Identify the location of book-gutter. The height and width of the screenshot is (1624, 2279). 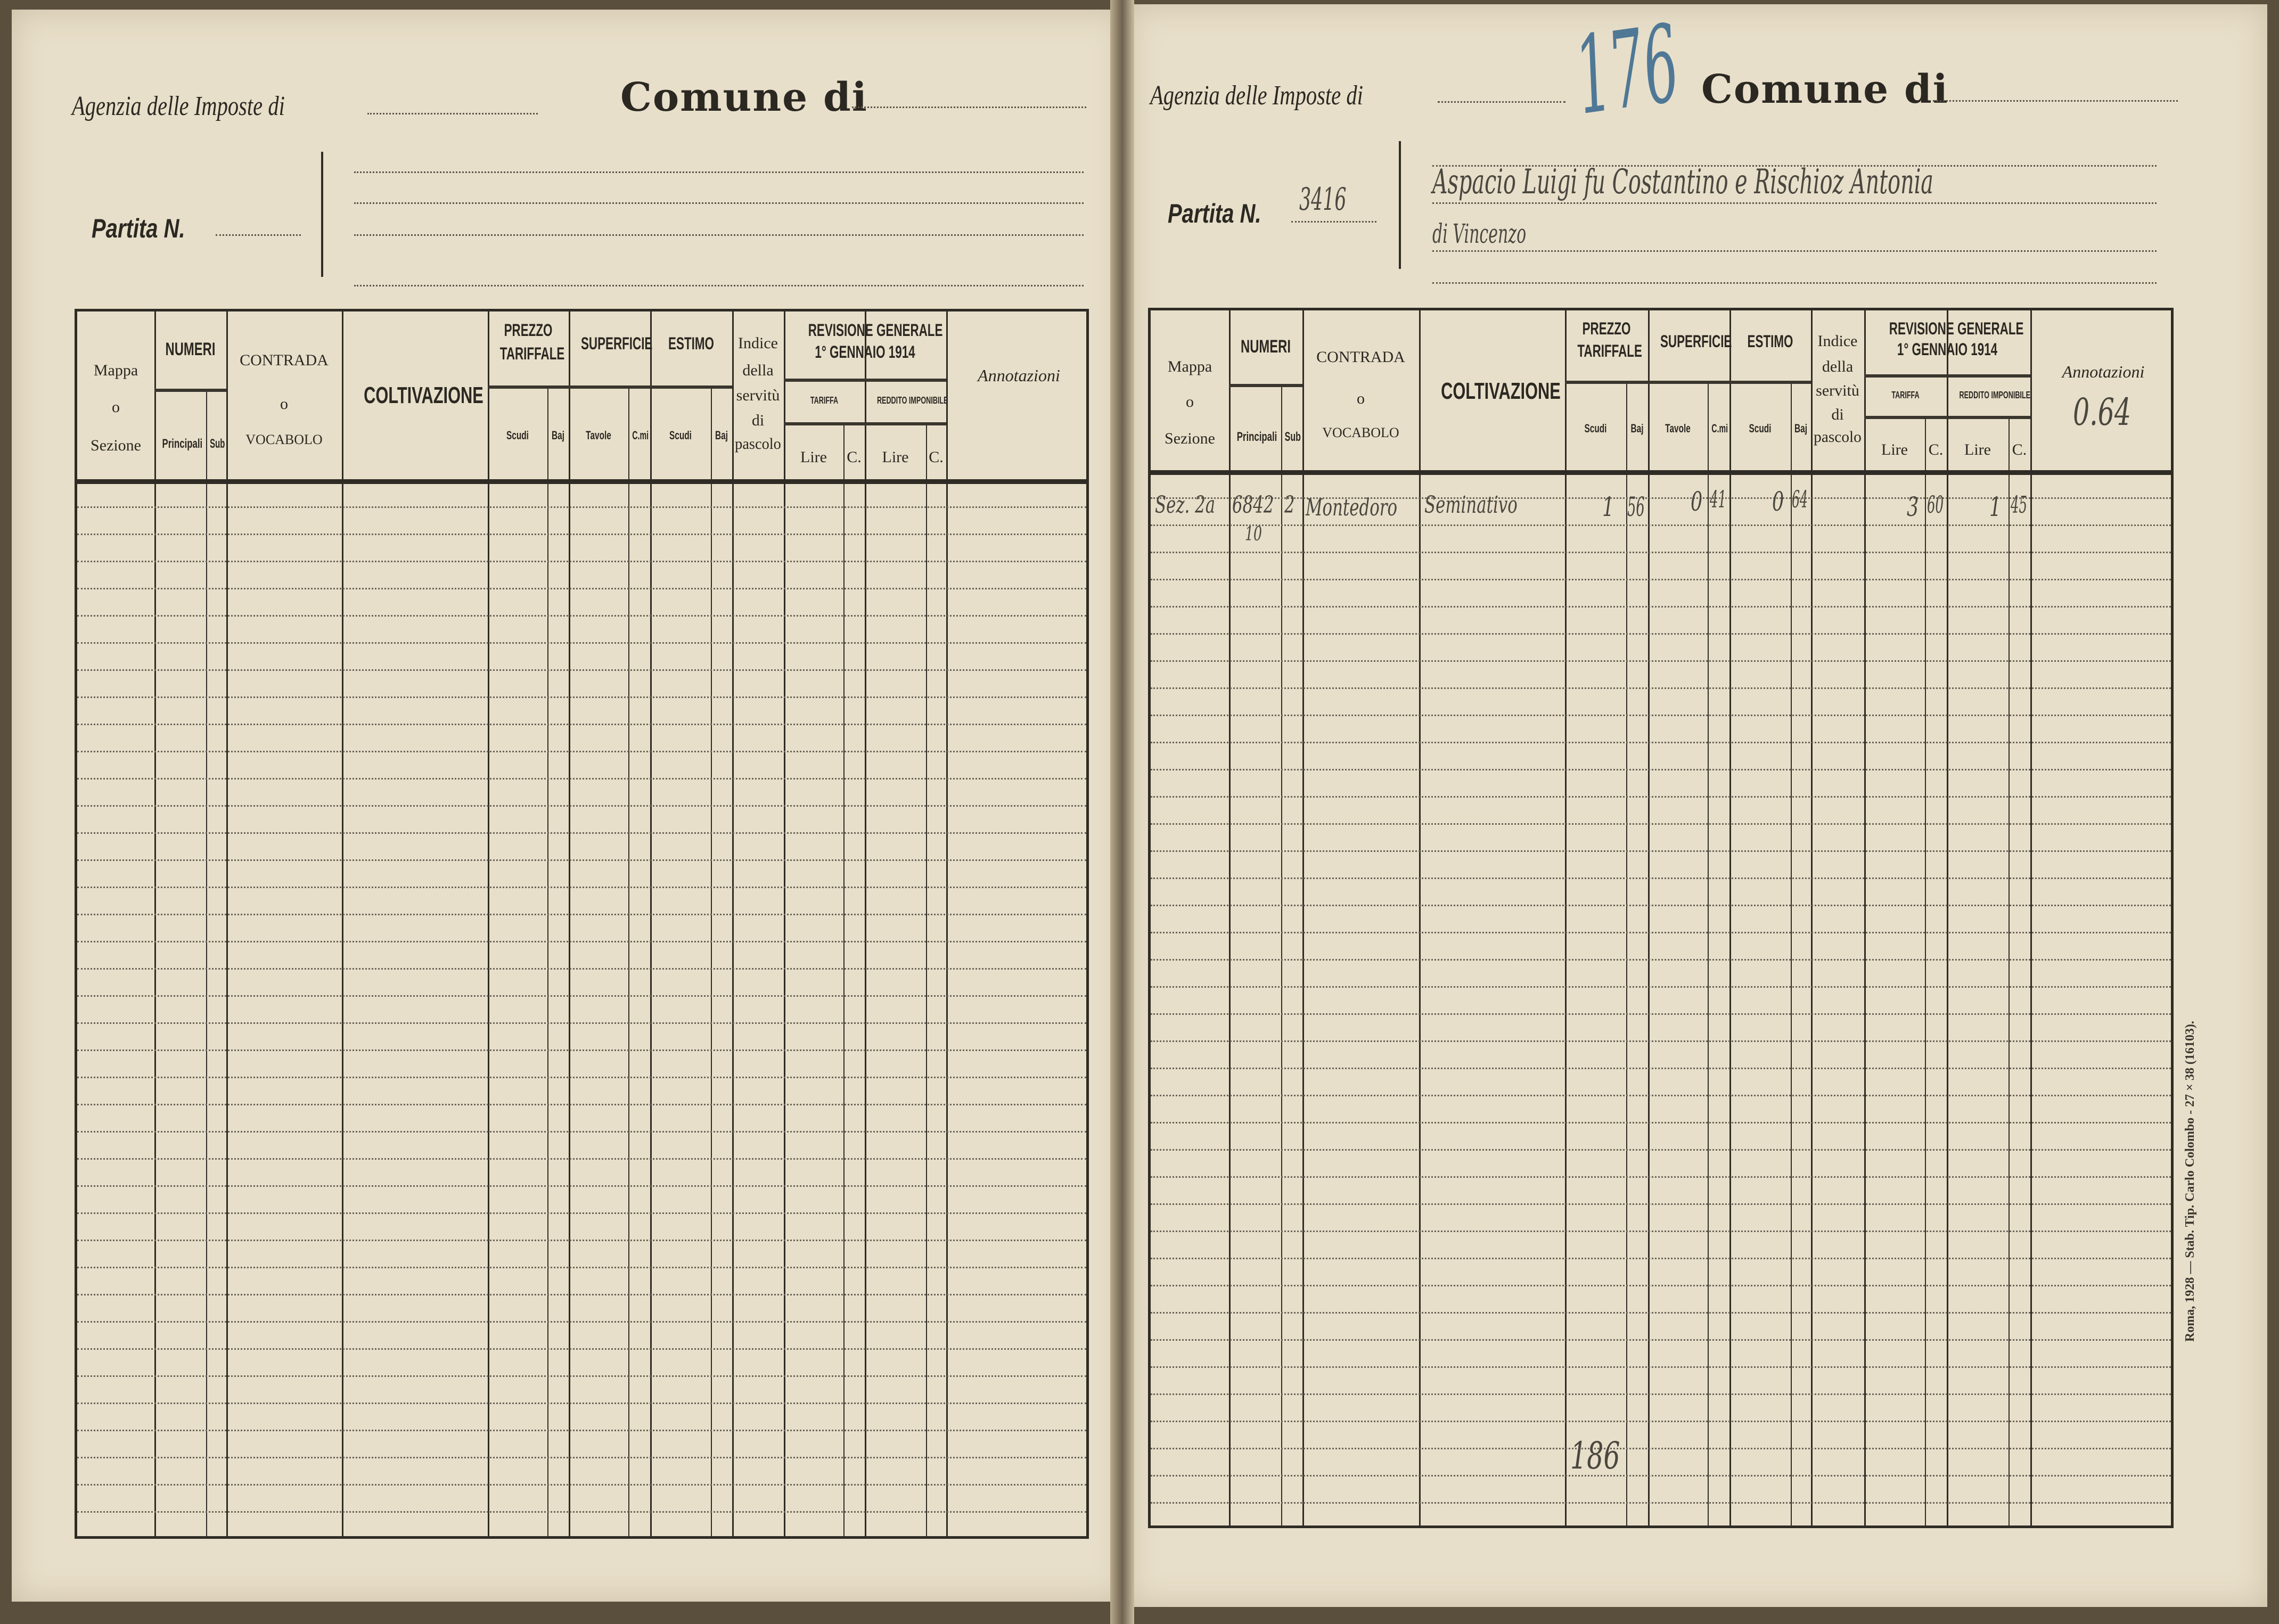
(1122, 812).